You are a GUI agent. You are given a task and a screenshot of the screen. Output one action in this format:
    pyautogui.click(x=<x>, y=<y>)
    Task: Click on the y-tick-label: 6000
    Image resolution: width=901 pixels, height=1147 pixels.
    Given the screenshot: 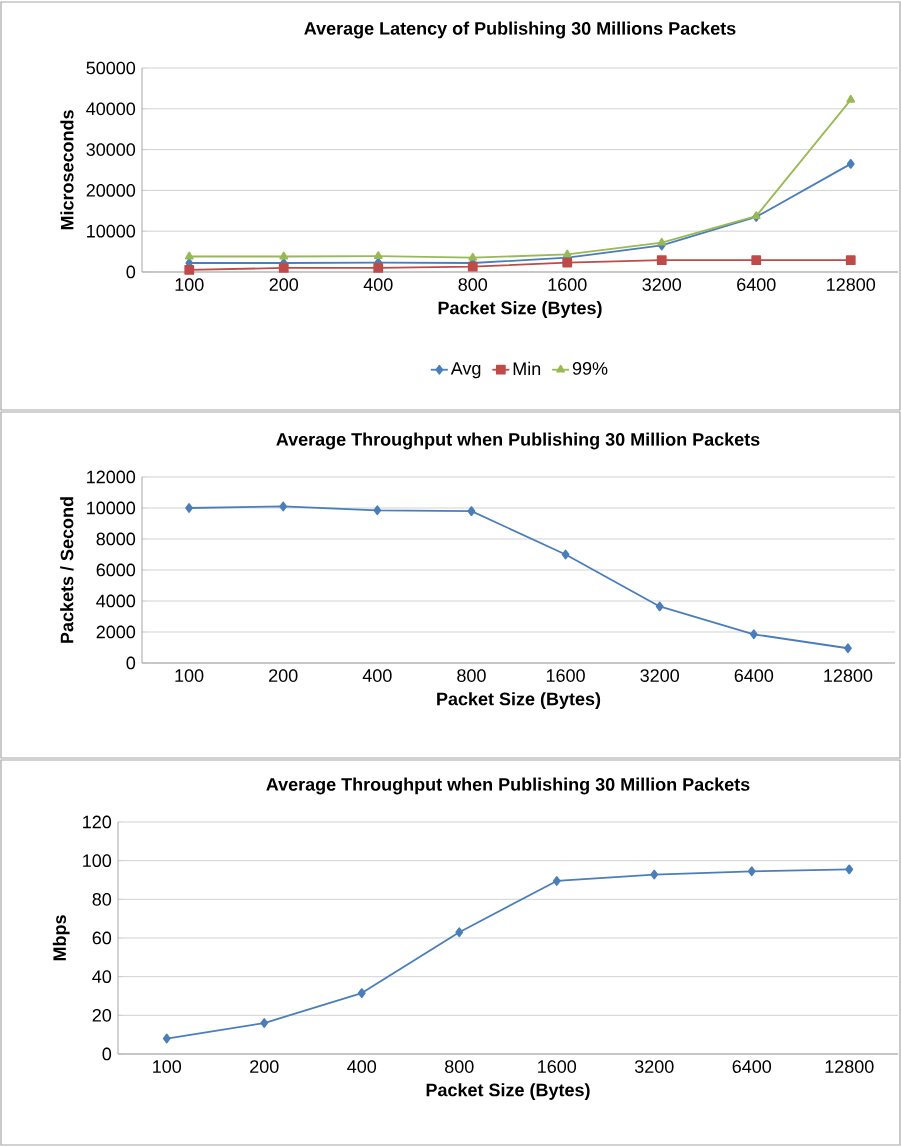 What is the action you would take?
    pyautogui.click(x=116, y=570)
    